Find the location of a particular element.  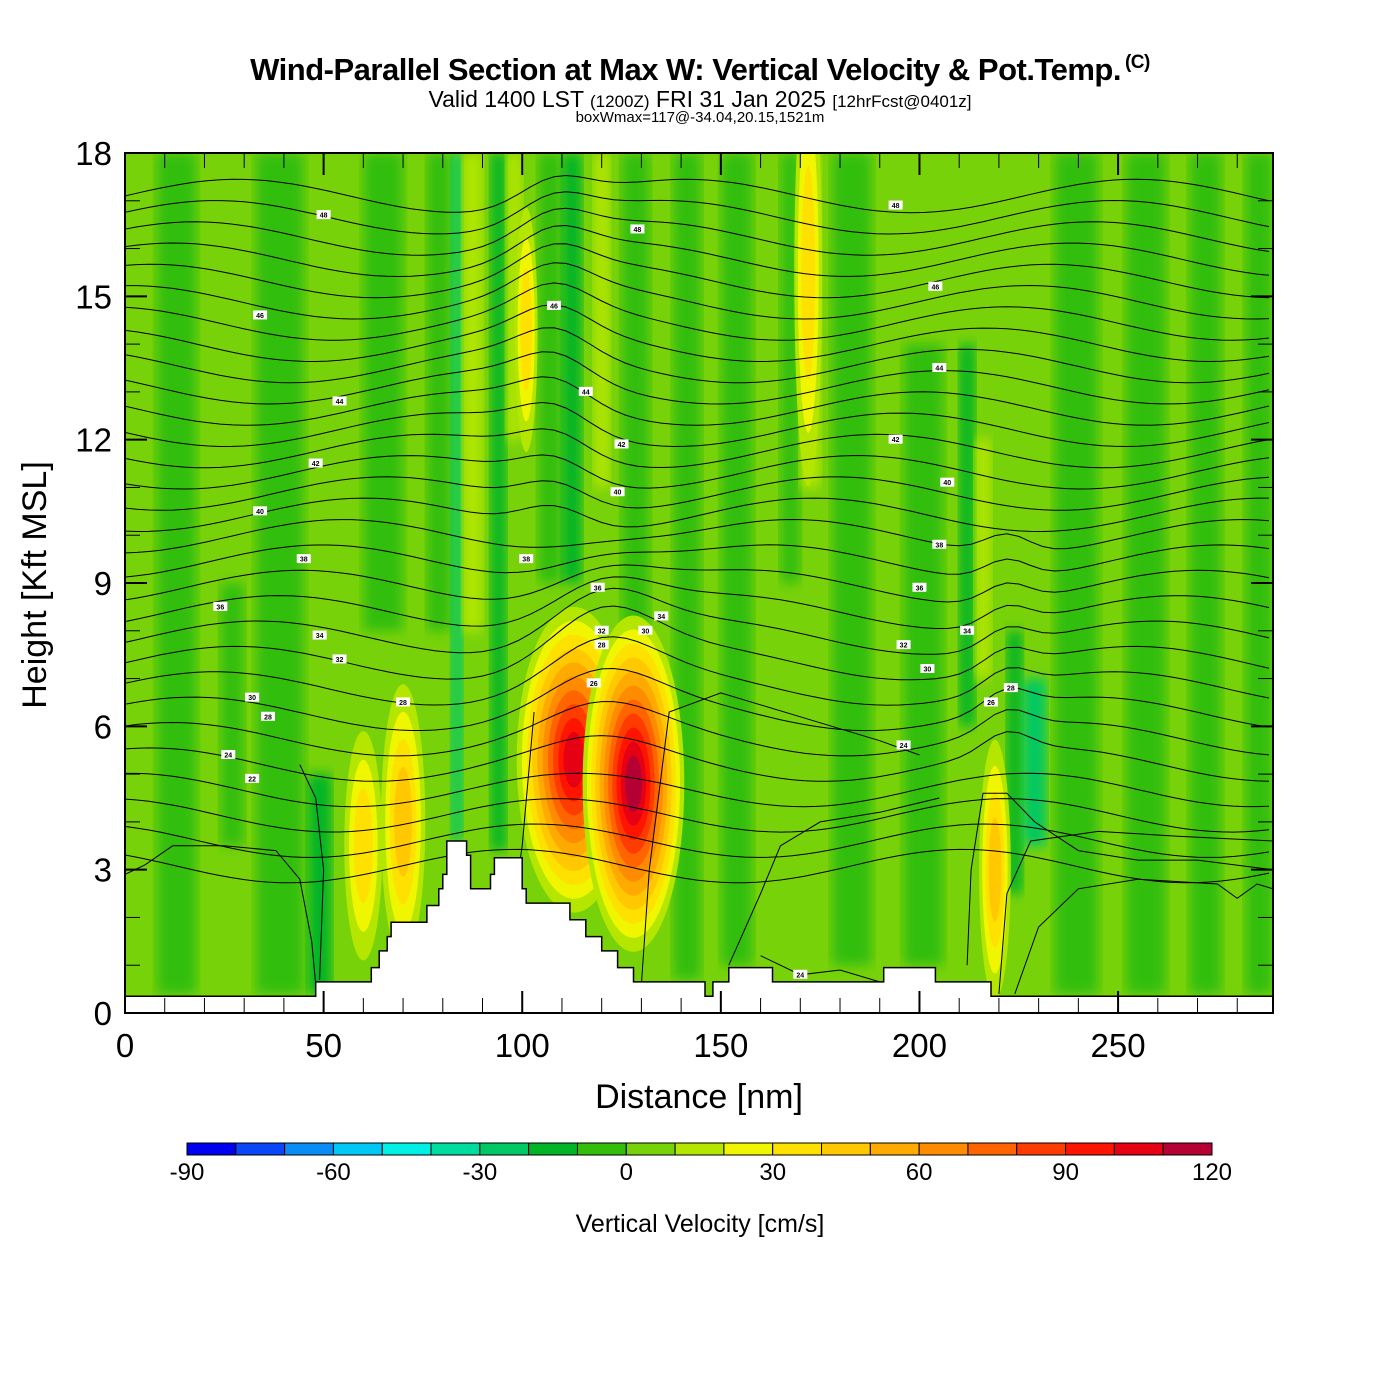

contour-label: 40 is located at coordinates (260, 511).